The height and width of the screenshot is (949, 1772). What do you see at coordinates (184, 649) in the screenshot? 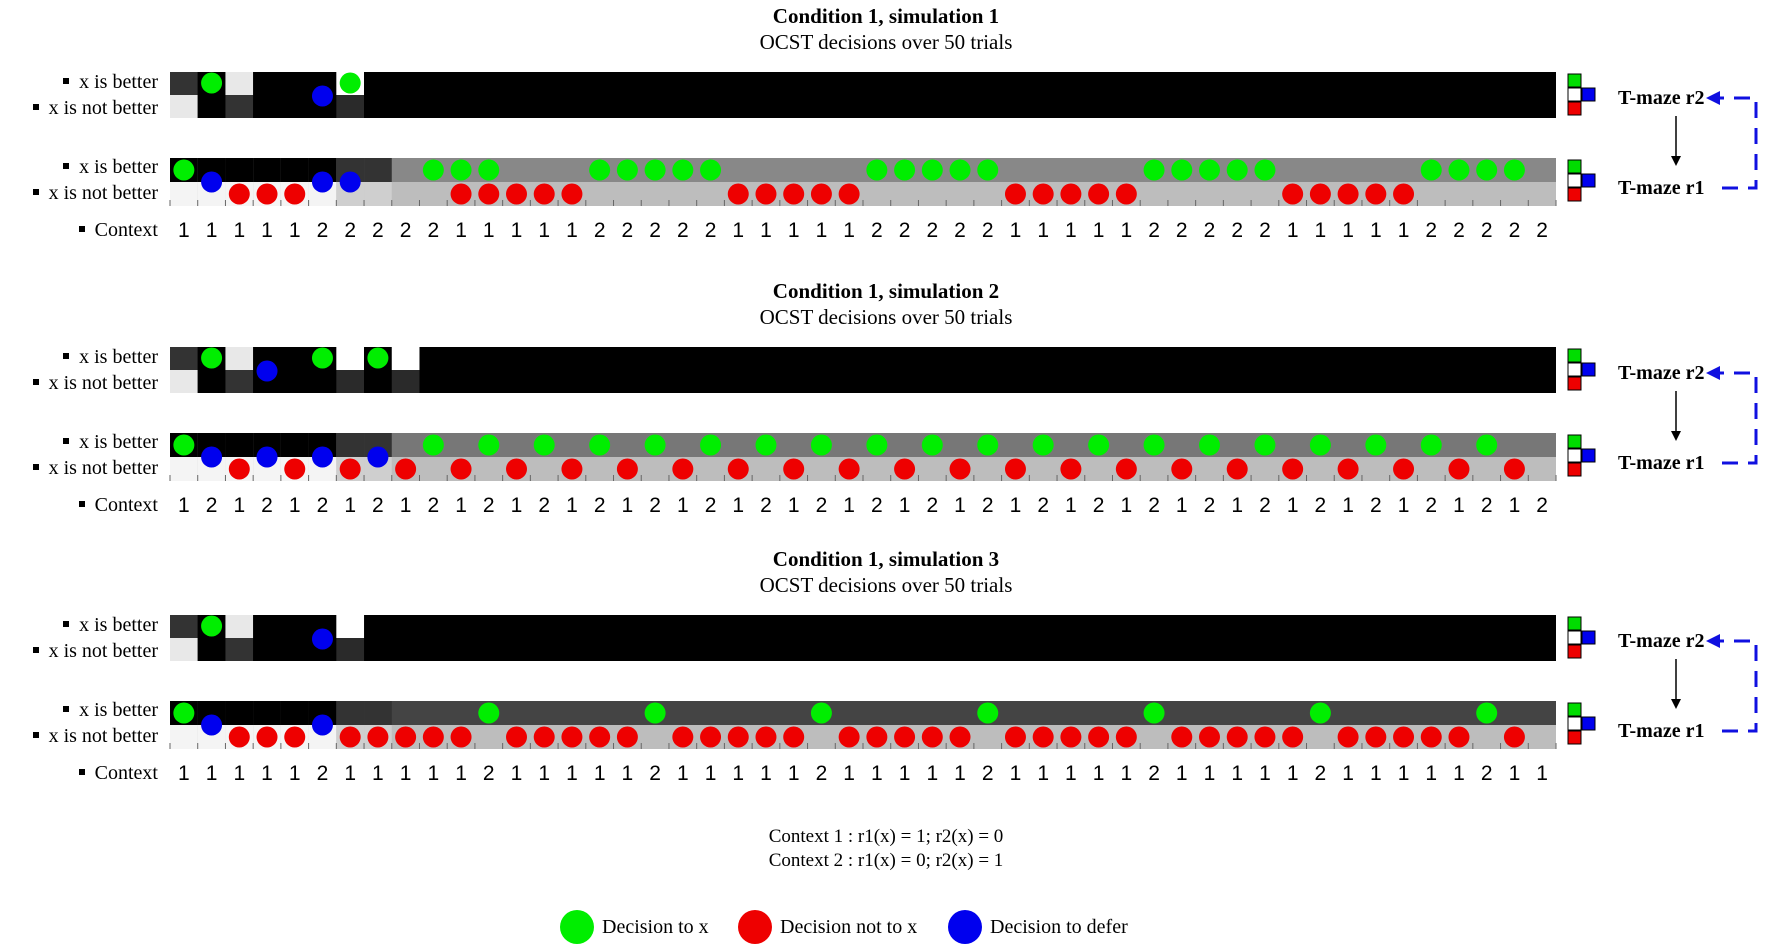
I see `r2-cell-bottom` at bounding box center [184, 649].